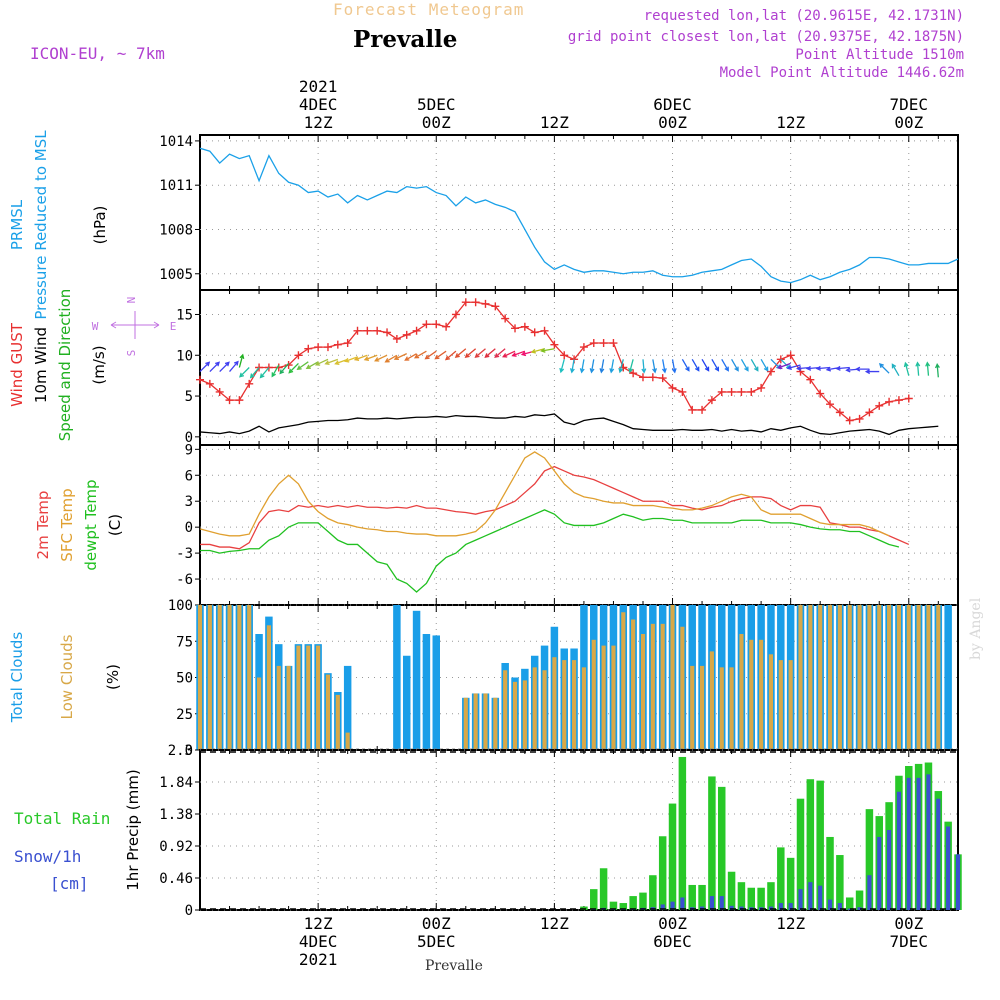 The width and height of the screenshot is (1000, 1000). What do you see at coordinates (184, 356) in the screenshot?
I see `wind-ytick-label: 10` at bounding box center [184, 356].